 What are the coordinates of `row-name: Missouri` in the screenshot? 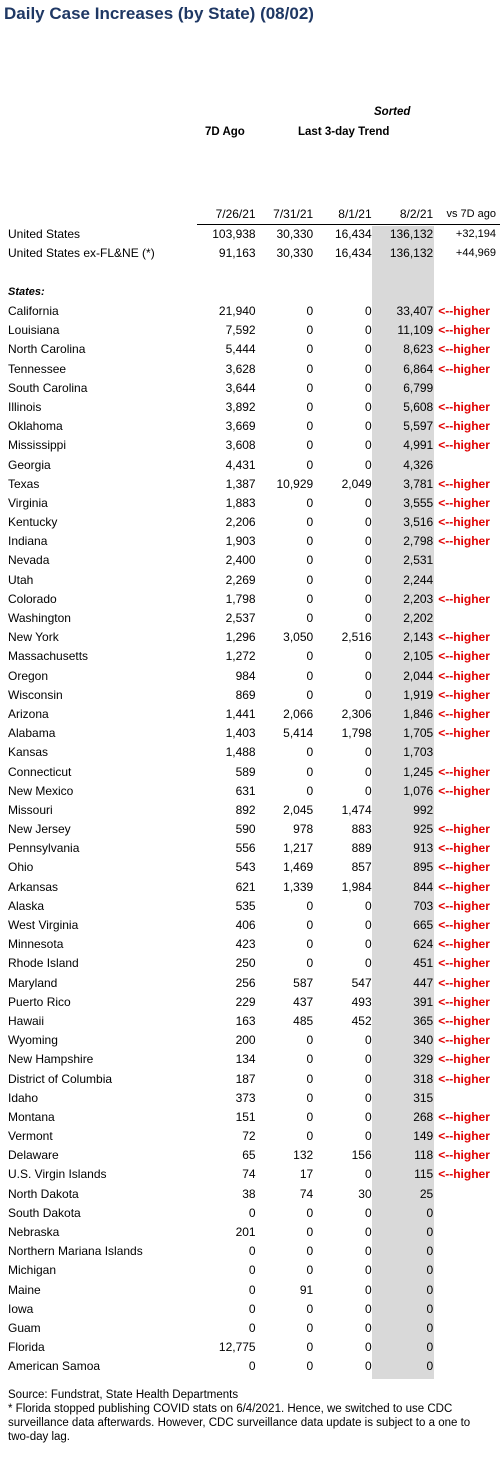 It's located at (30, 809).